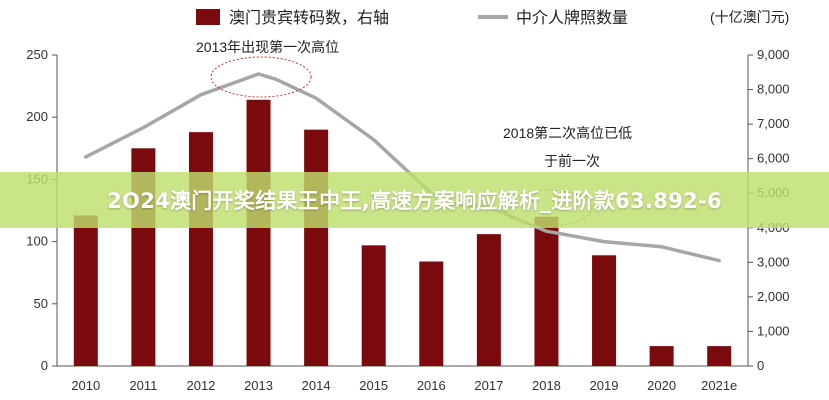 The height and width of the screenshot is (400, 829). Describe the element at coordinates (44, 365) in the screenshot. I see `left-tick-label: 0` at that location.